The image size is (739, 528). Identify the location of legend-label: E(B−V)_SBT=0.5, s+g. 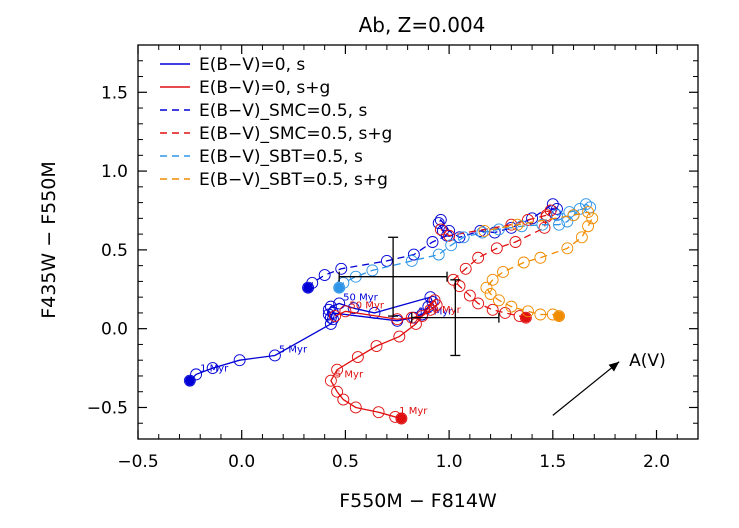
(293, 180).